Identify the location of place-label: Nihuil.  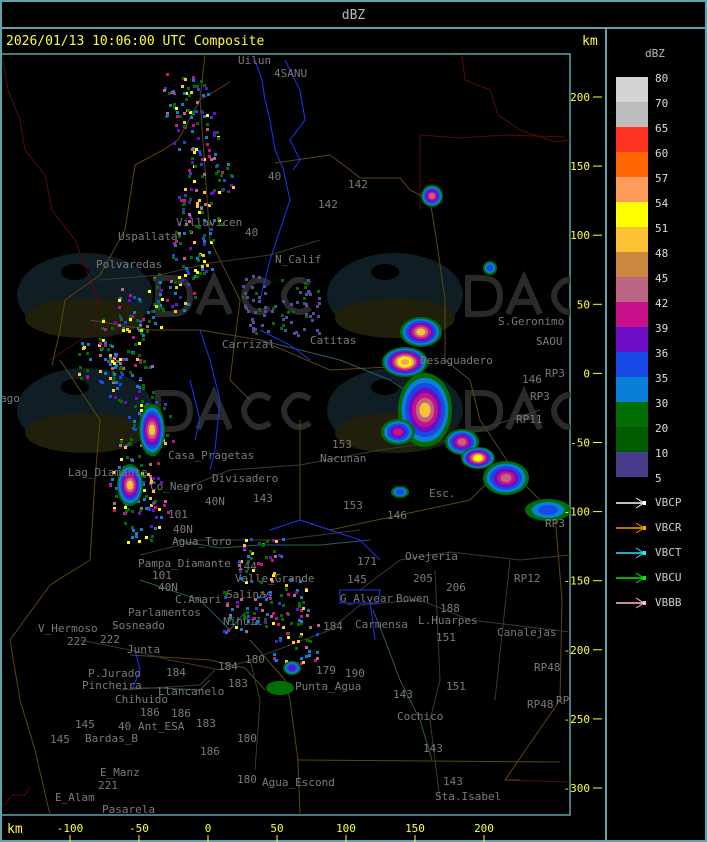
(243, 621).